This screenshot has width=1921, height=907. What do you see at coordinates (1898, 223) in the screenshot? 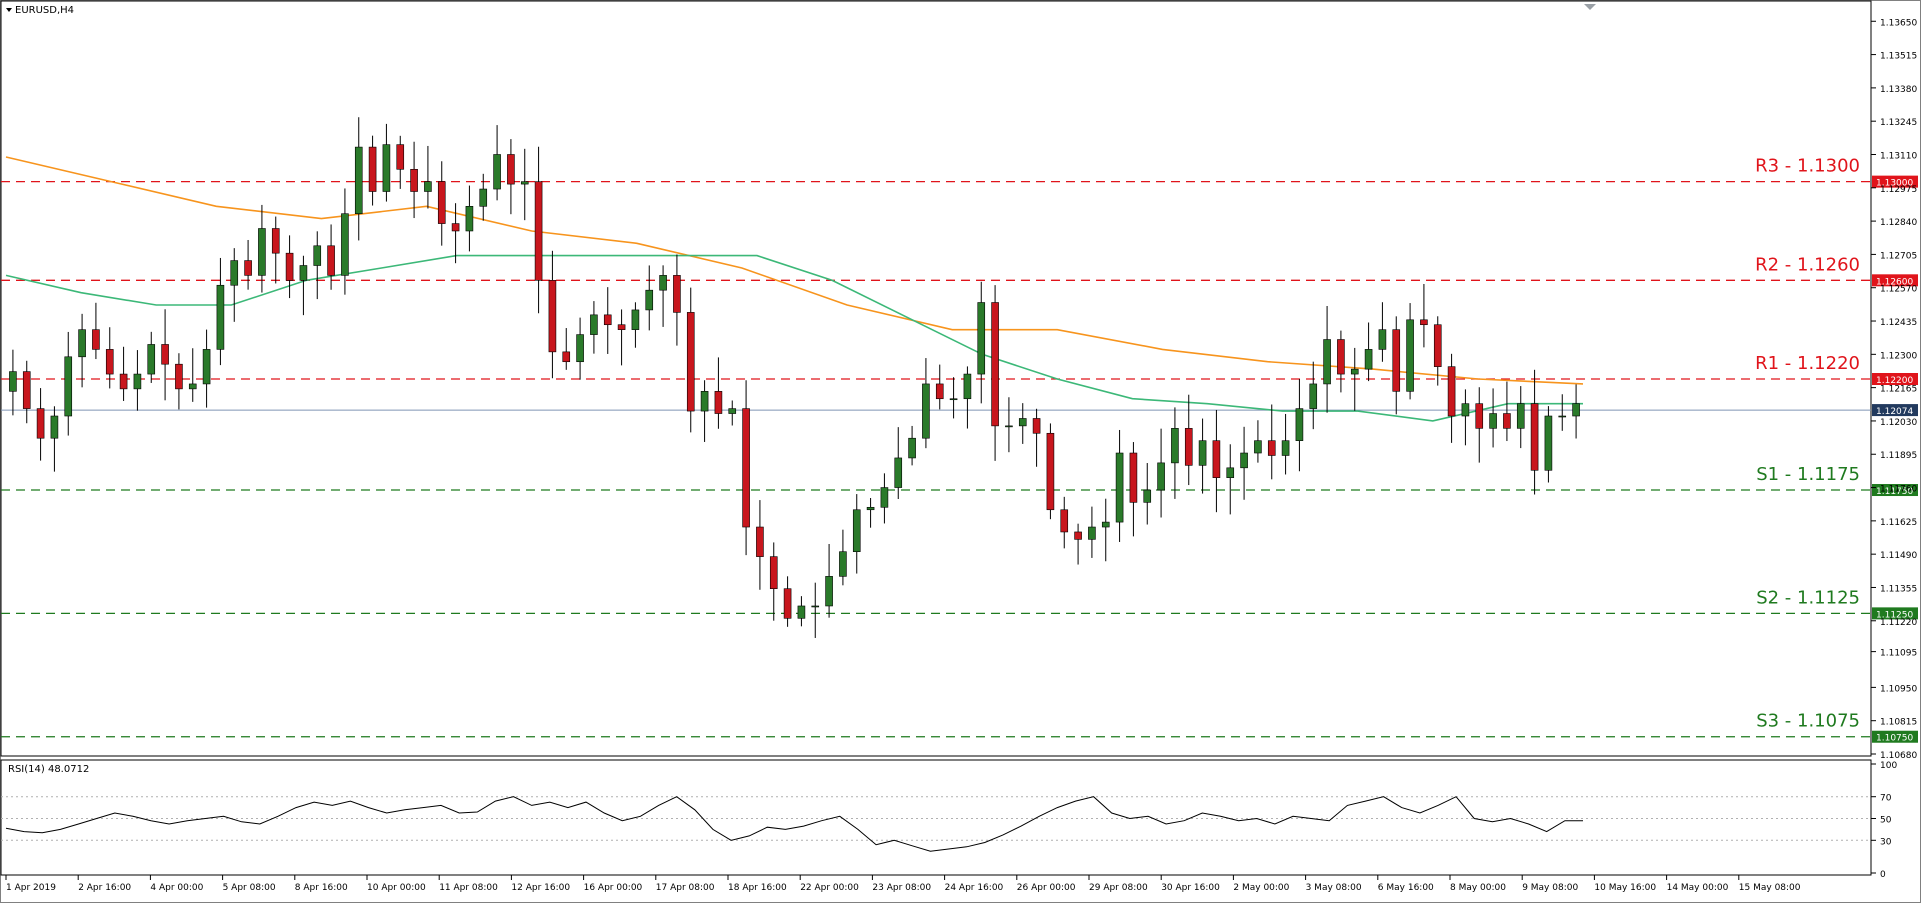
I see `price-tick-label: 1.12840` at bounding box center [1898, 223].